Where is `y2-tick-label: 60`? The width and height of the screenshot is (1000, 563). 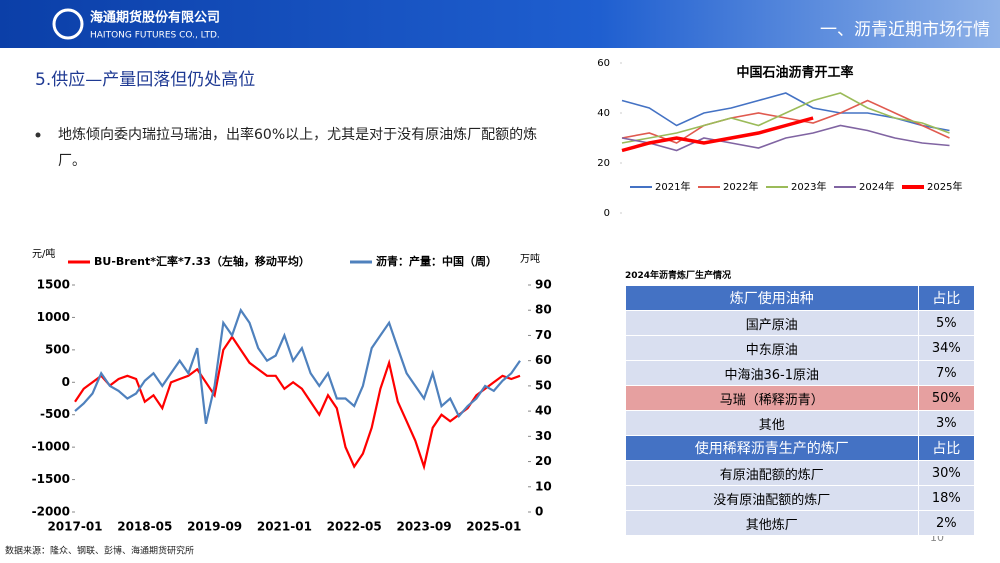
y2-tick-label: 60 is located at coordinates (543, 360).